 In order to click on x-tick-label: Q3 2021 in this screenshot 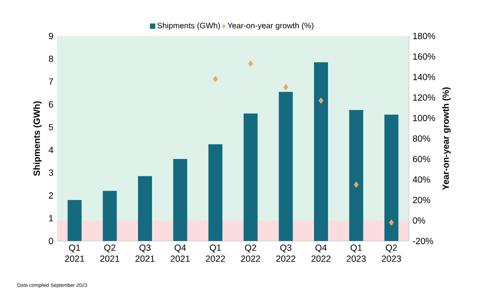, I will do `click(145, 253)`.